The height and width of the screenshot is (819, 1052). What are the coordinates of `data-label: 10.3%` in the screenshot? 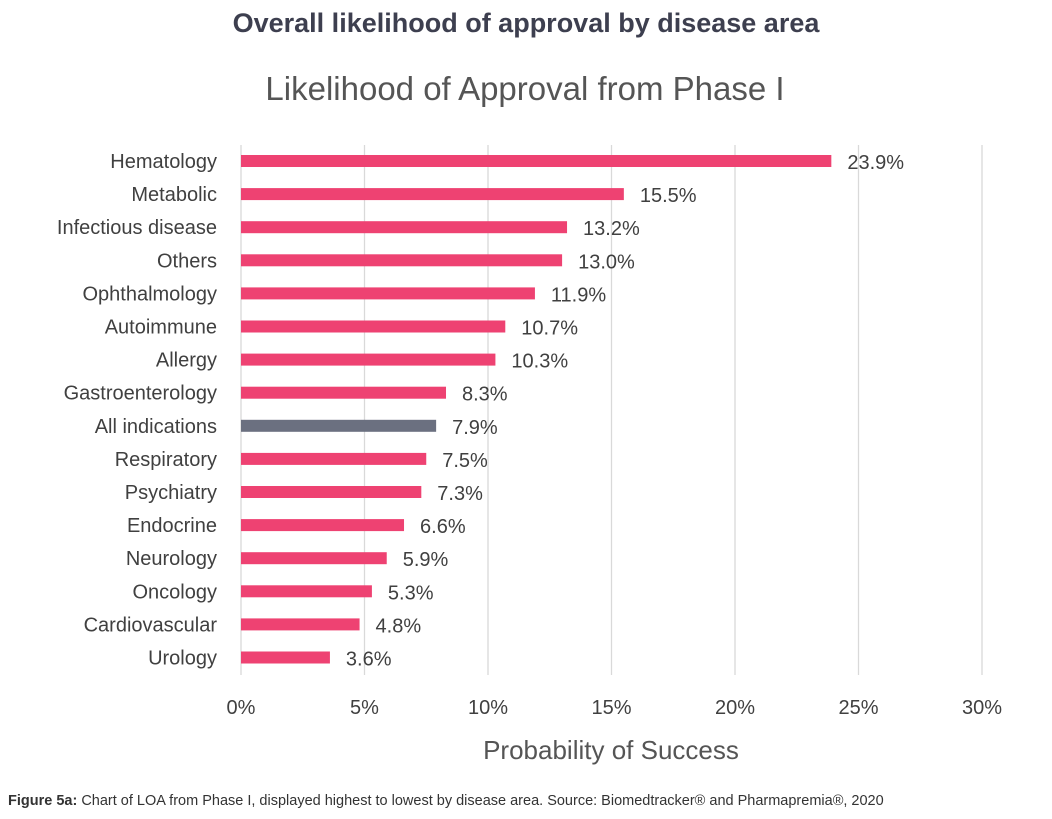 It's located at (539, 362).